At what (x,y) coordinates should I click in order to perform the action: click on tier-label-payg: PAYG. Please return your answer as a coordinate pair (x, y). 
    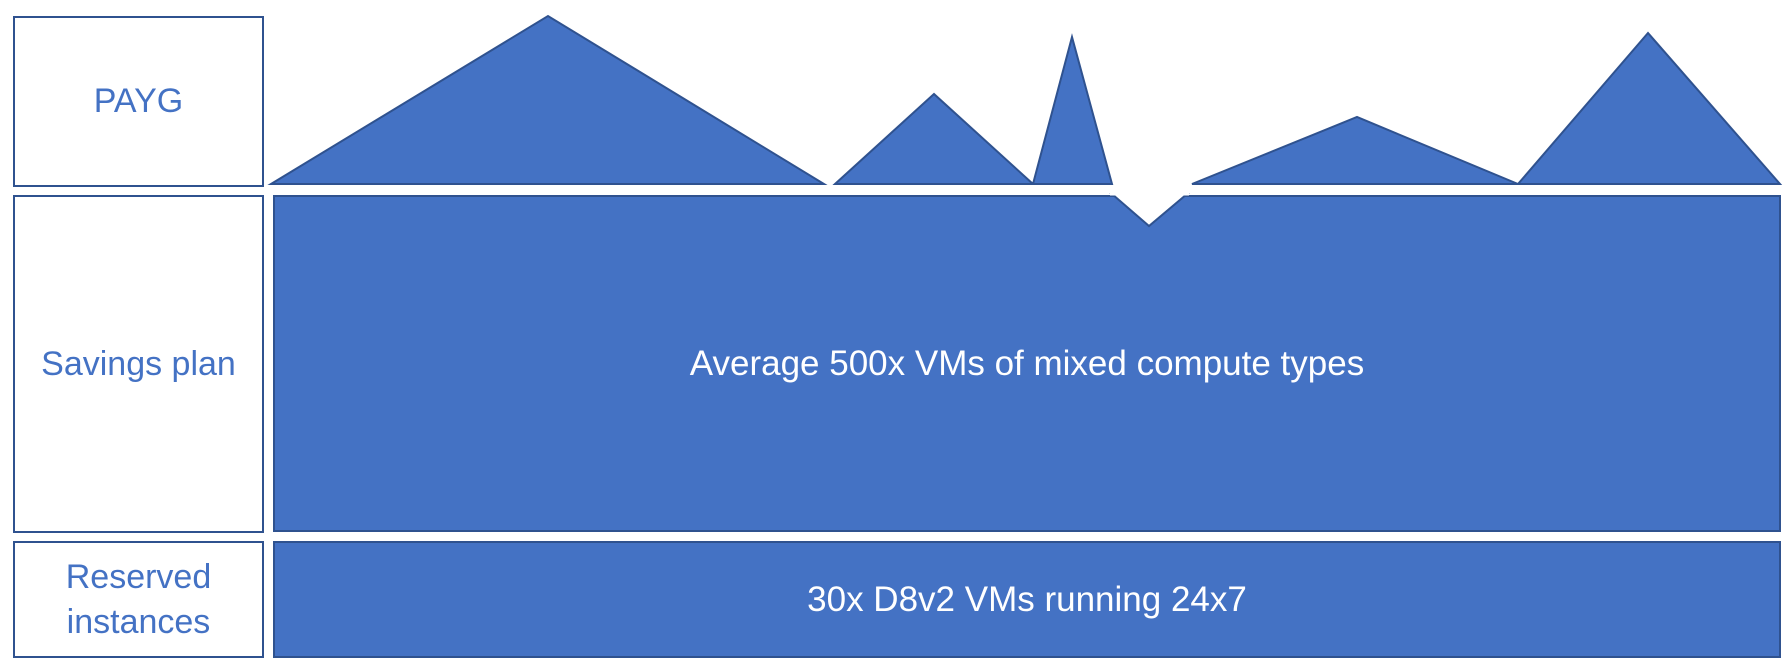
    Looking at the image, I should click on (138, 101).